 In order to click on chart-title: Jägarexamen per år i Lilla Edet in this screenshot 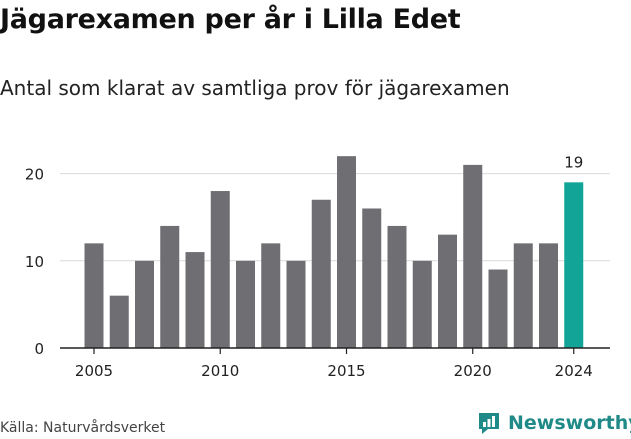, I will do `click(230, 19)`.